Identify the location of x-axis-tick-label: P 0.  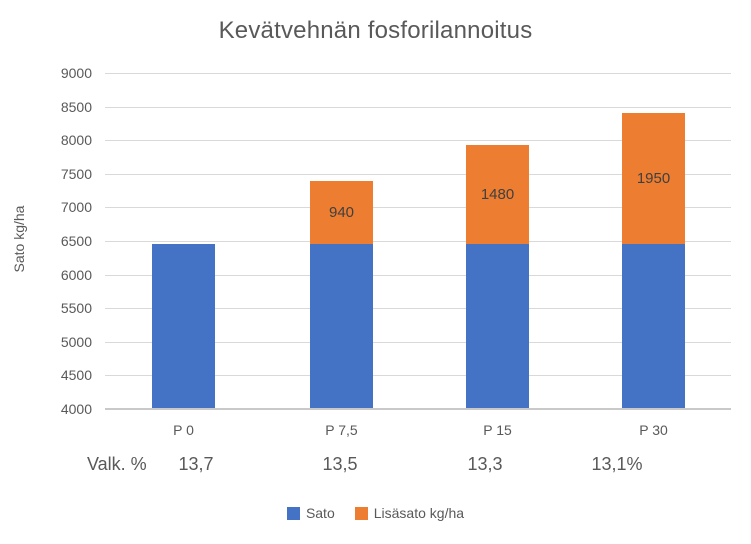
(183, 430).